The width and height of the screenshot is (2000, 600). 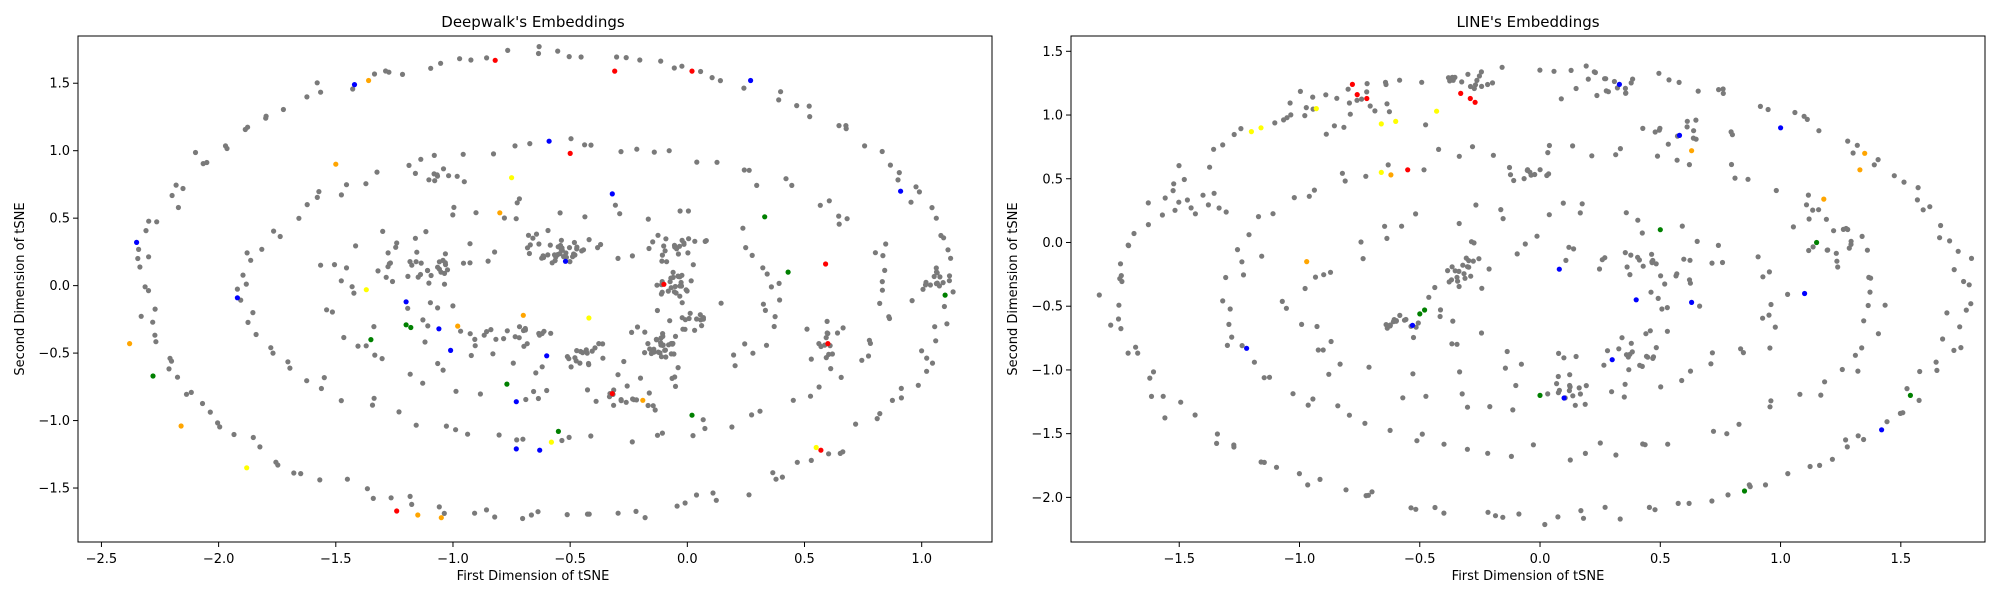 What do you see at coordinates (59, 151) in the screenshot?
I see `y-tick-label: 1.0` at bounding box center [59, 151].